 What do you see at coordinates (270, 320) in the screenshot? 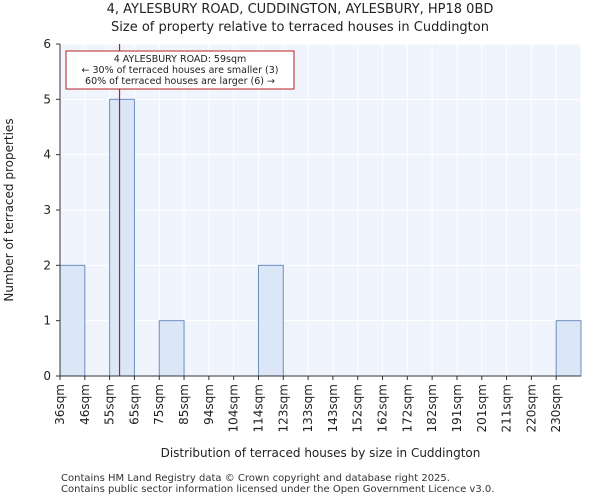
I see `bar-114sqm` at bounding box center [270, 320].